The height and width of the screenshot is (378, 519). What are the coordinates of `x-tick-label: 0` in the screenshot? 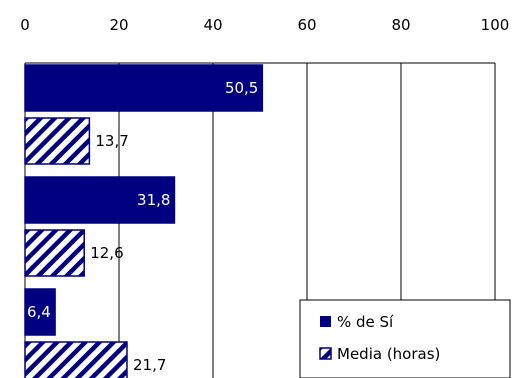 It's located at (25, 25).